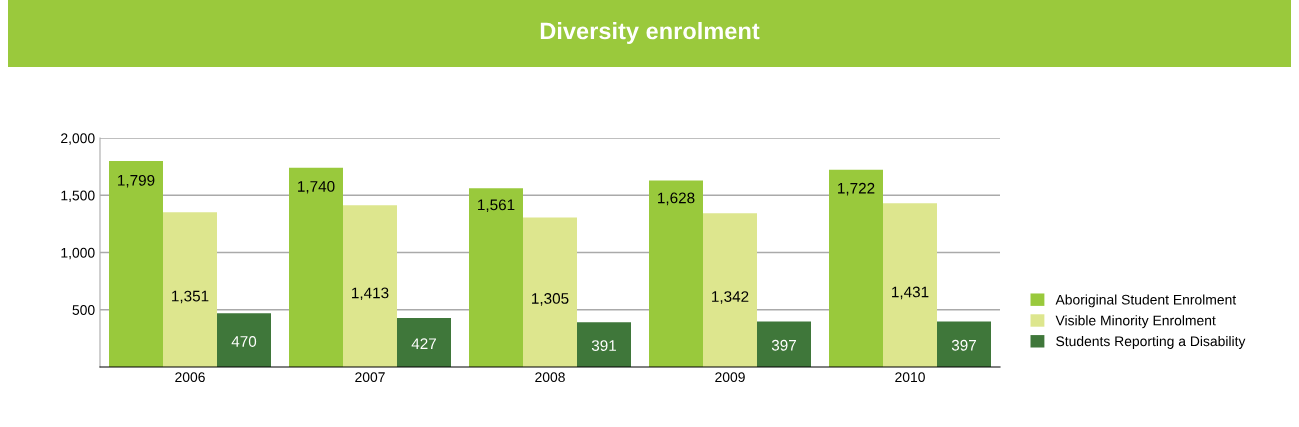 This screenshot has height=427, width=1299. What do you see at coordinates (78, 139) in the screenshot?
I see `y-tick-label: 2,000` at bounding box center [78, 139].